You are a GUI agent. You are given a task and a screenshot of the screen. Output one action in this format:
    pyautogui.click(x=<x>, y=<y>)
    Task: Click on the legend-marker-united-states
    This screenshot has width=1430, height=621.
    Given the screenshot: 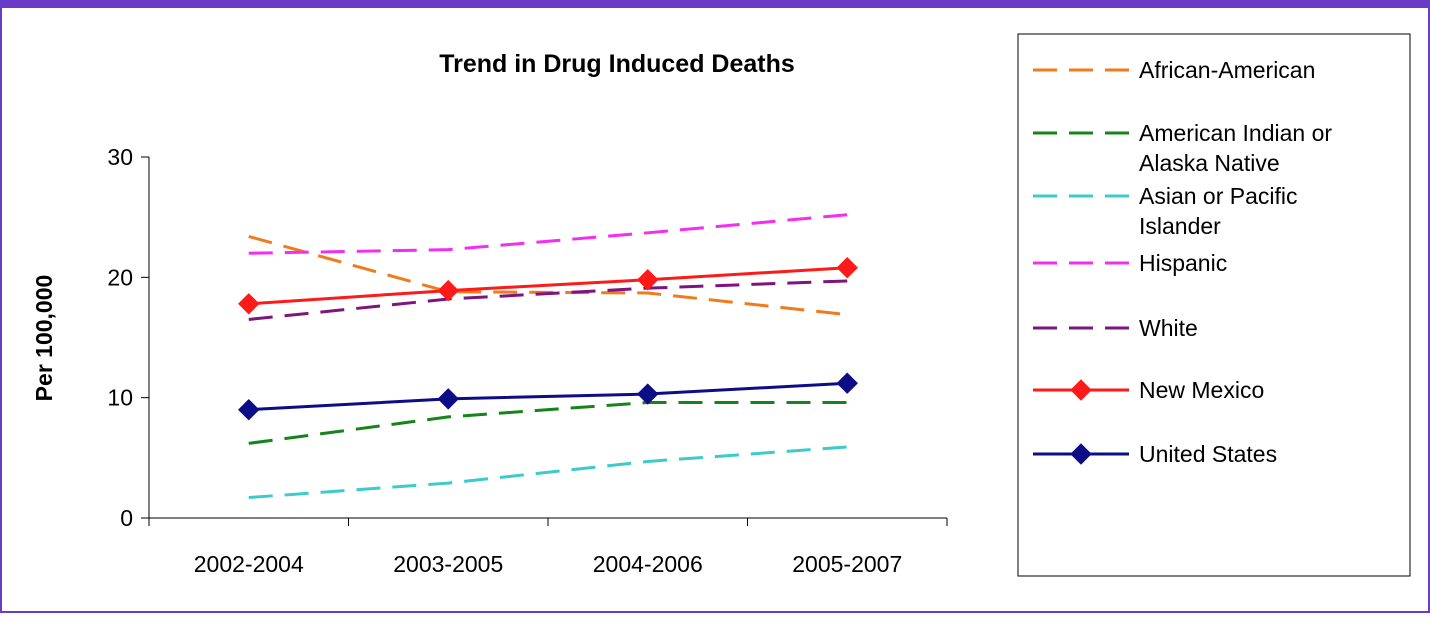 What is the action you would take?
    pyautogui.click(x=1081, y=454)
    